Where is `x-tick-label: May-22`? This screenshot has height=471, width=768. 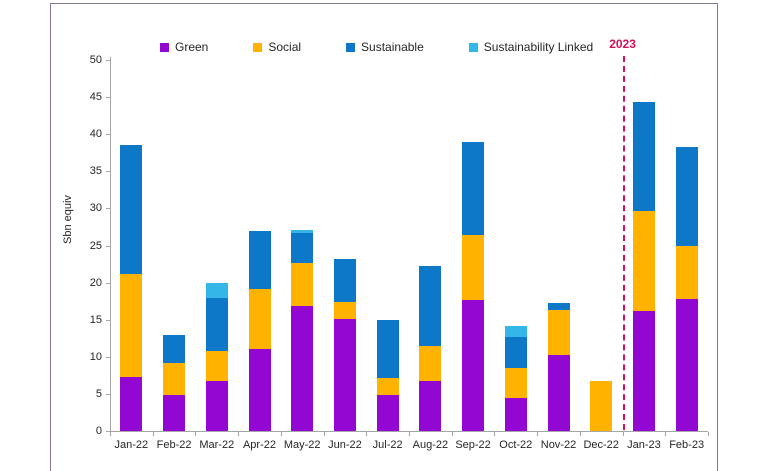
x-tick-label: May-22 is located at coordinates (302, 445).